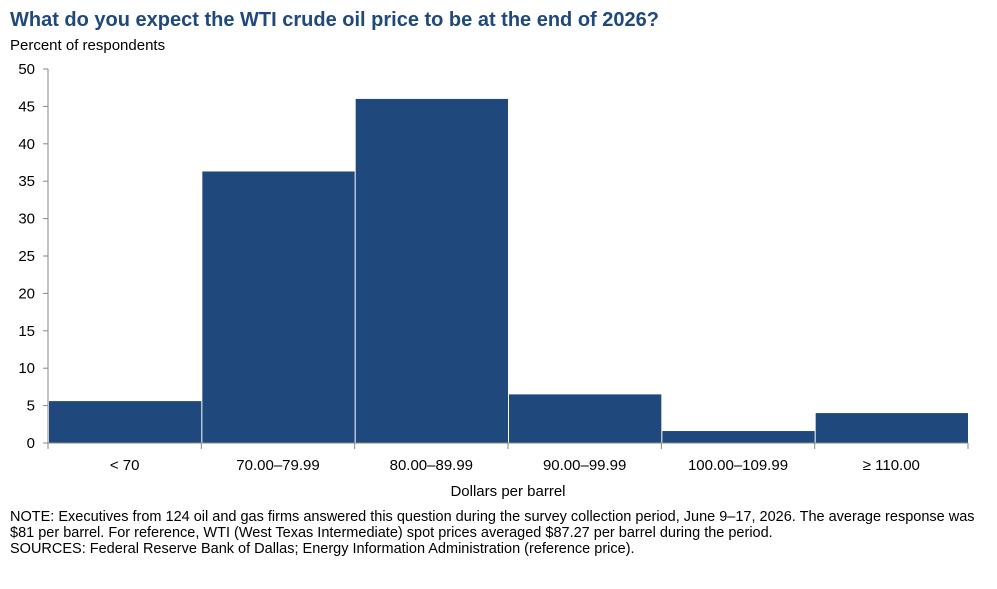 The width and height of the screenshot is (997, 589). I want to click on y-tick-label: 5, so click(31, 406).